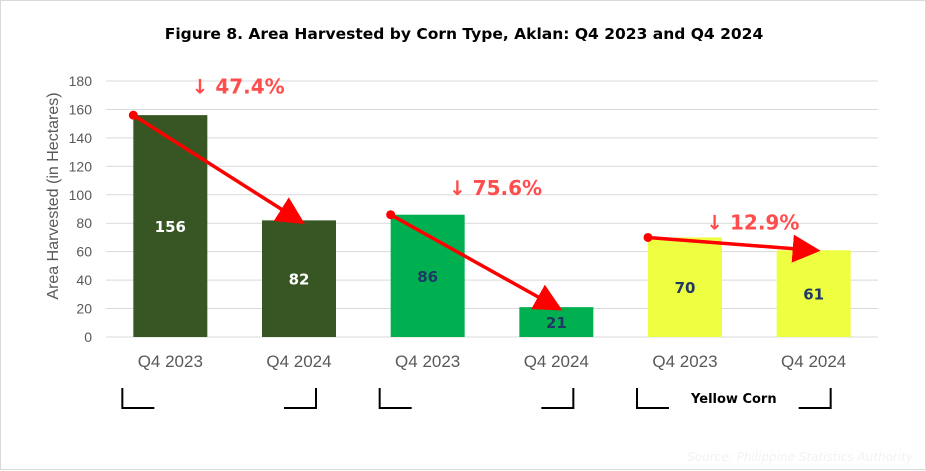  I want to click on data-label: 82, so click(299, 280).